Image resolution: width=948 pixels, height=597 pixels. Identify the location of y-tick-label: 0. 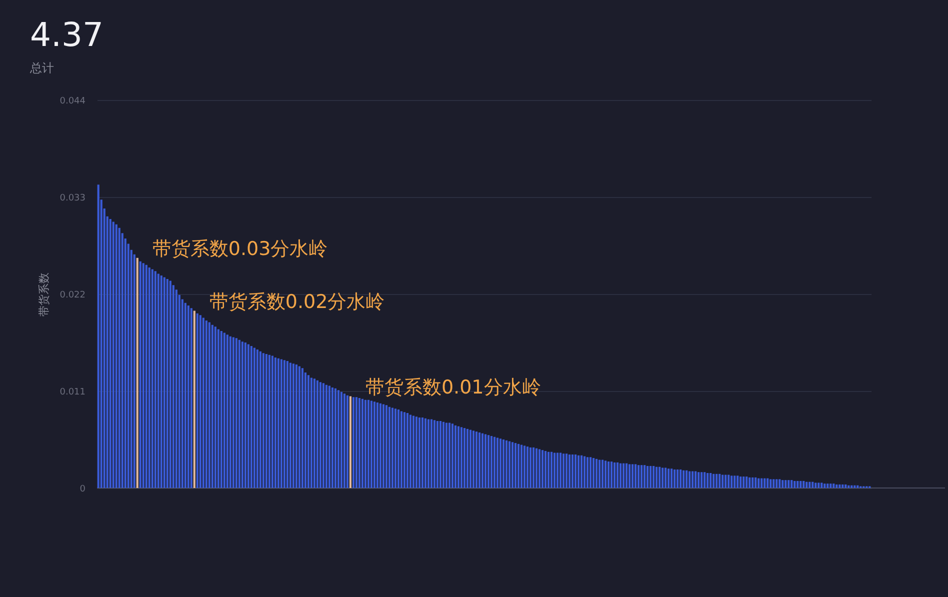
(83, 489).